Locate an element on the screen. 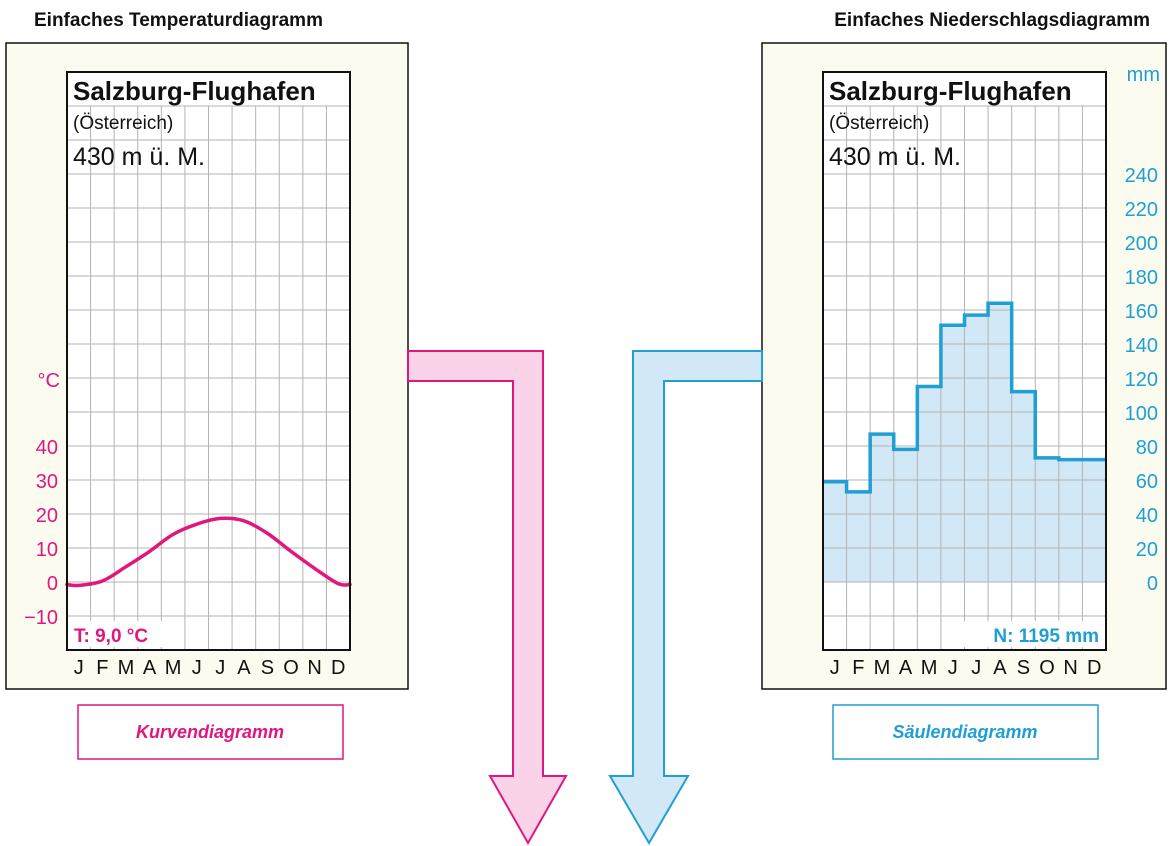  precipitation-y-tick: 120 is located at coordinates (1141, 380).